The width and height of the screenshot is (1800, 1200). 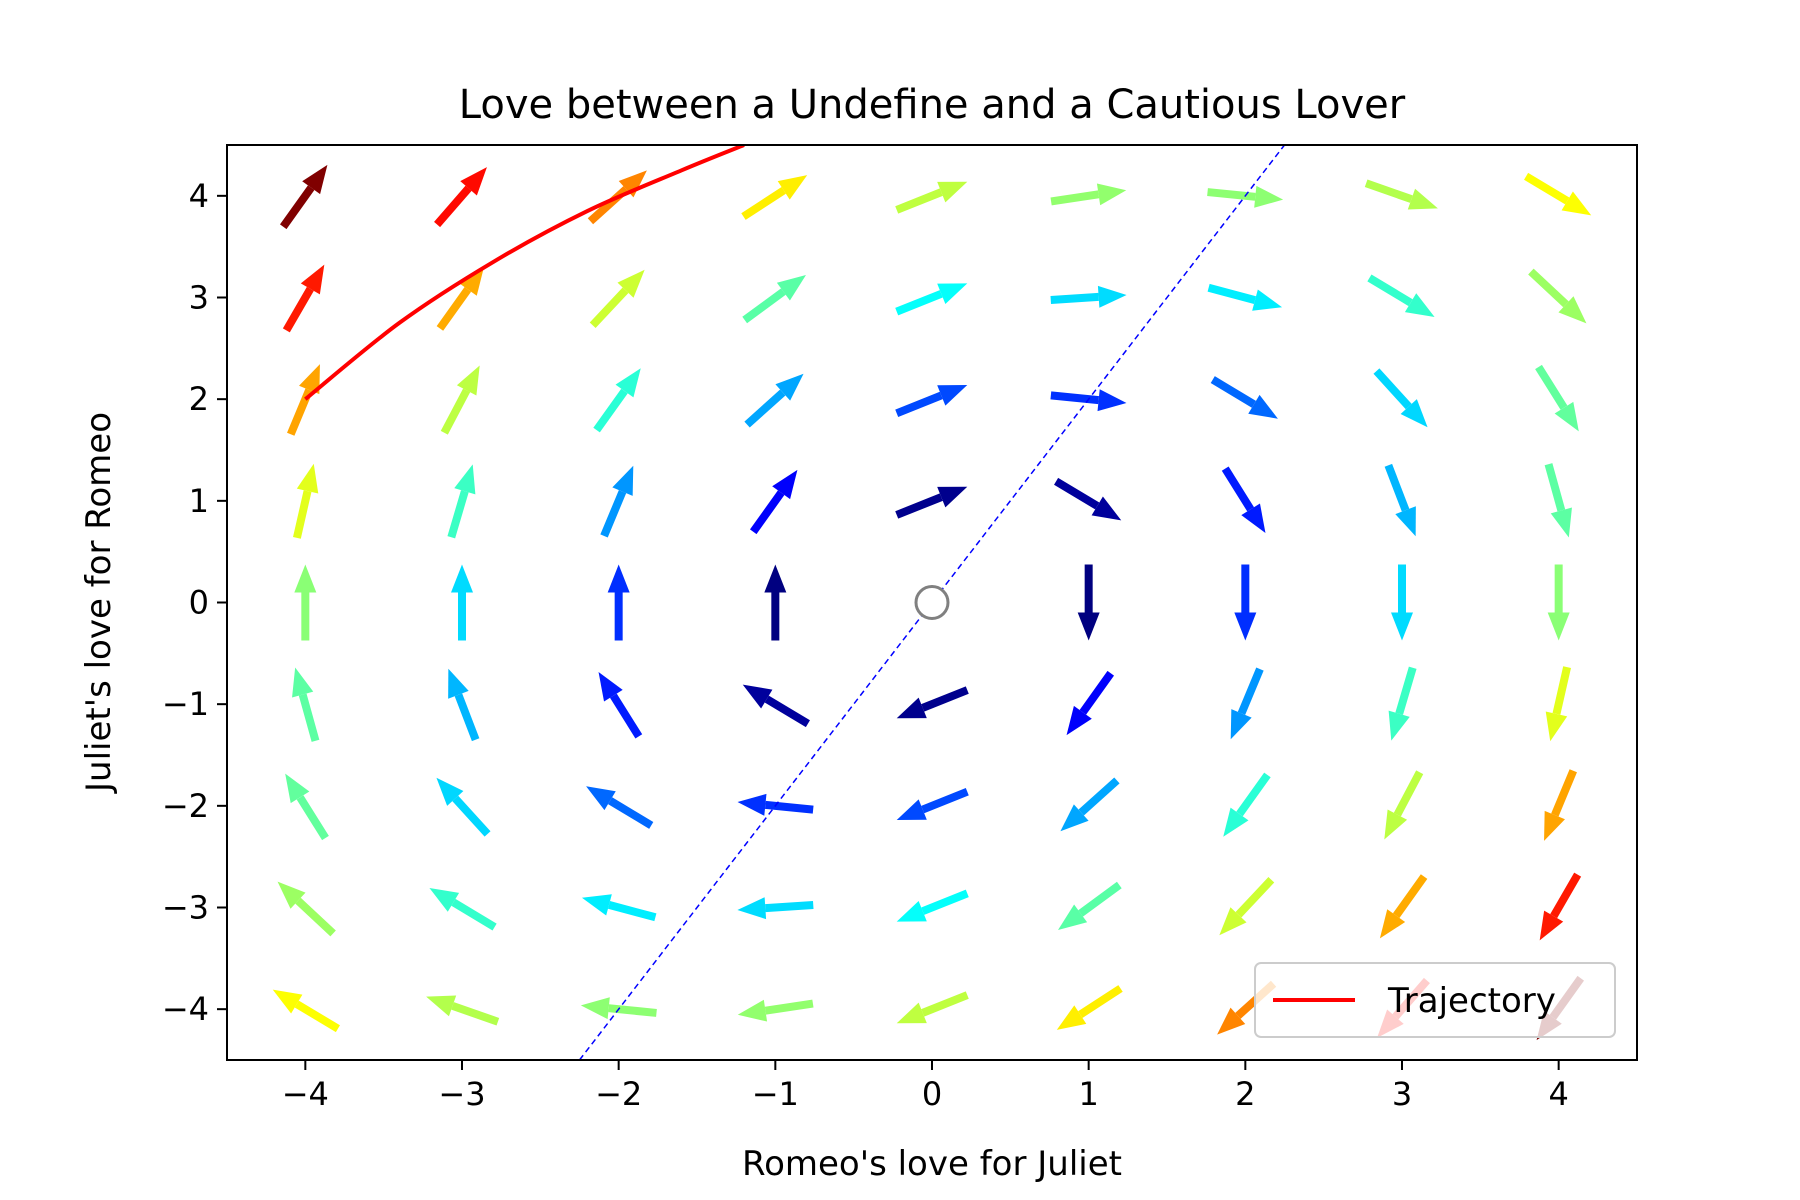 What do you see at coordinates (199, 603) in the screenshot?
I see `y-tick-label: 0` at bounding box center [199, 603].